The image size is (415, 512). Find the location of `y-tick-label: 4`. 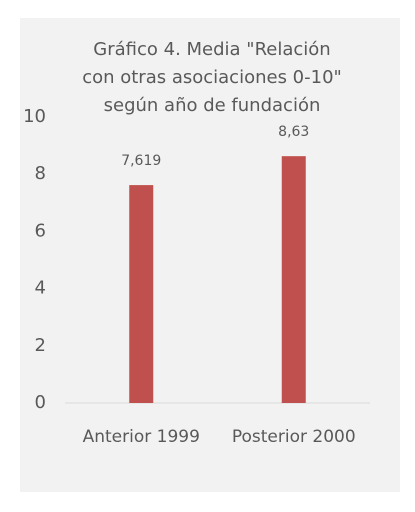

y-tick-label: 4 is located at coordinates (40, 288).